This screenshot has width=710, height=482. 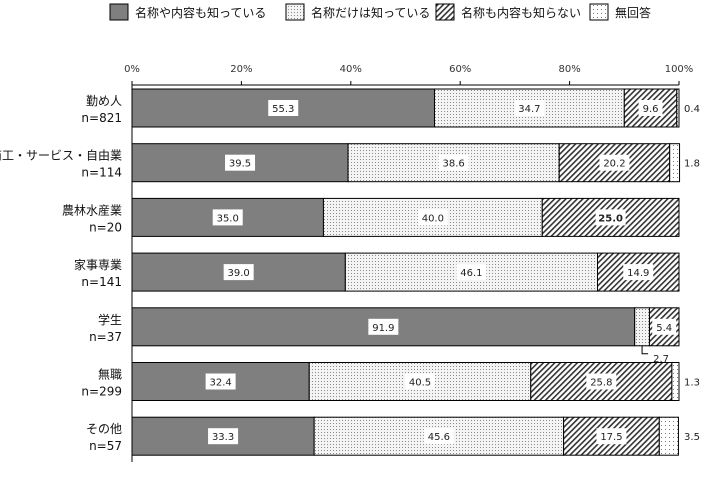 What do you see at coordinates (105, 227) in the screenshot?
I see `category-count: n=20` at bounding box center [105, 227].